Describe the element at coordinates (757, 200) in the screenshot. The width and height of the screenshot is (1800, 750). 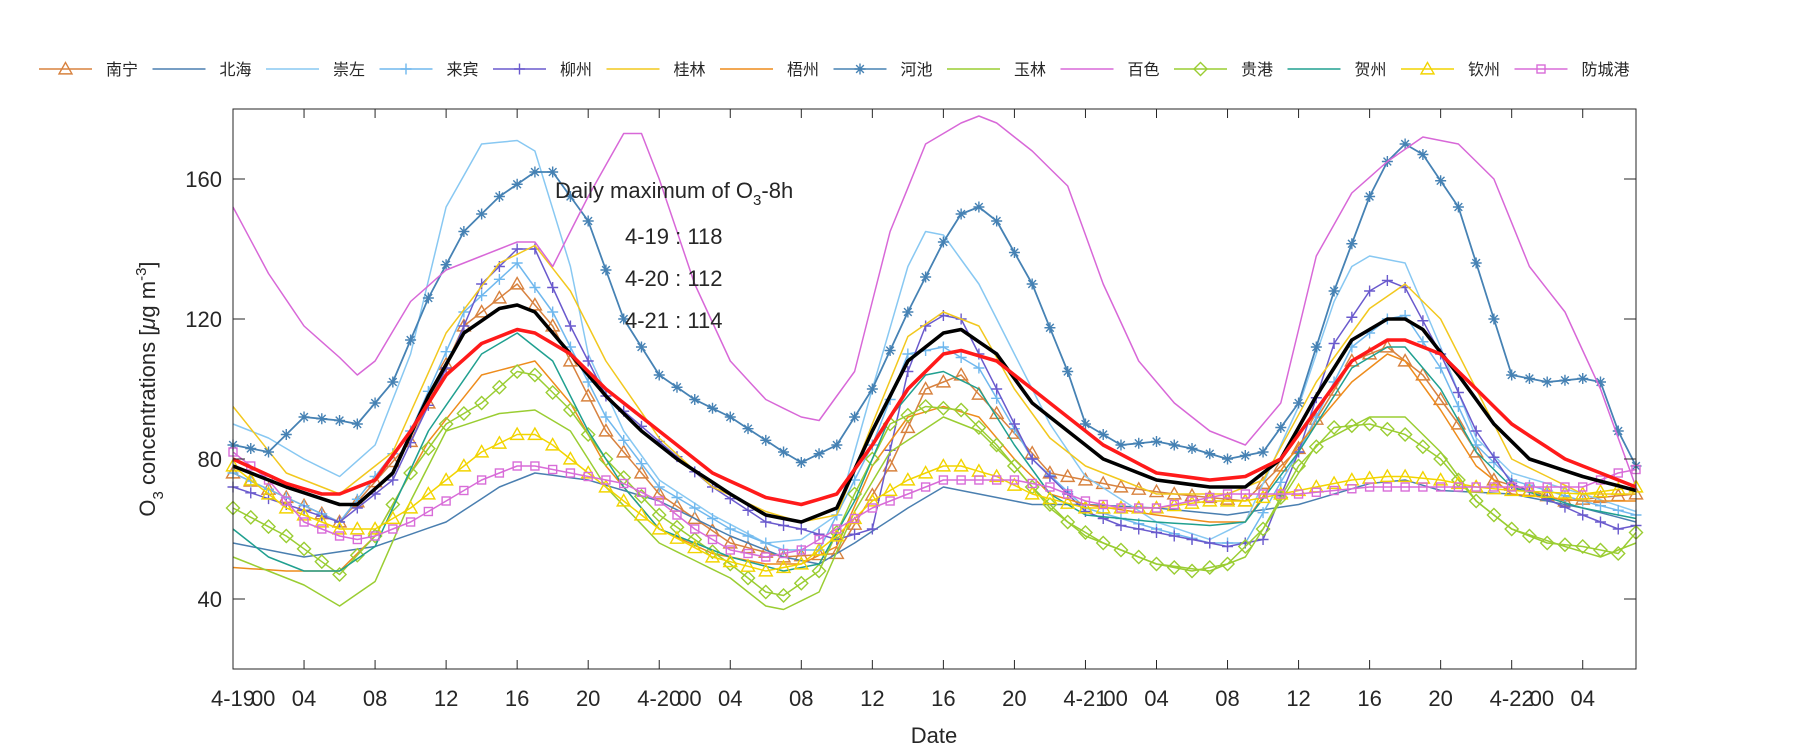
I see `annotation-title-sub: 3` at that location.